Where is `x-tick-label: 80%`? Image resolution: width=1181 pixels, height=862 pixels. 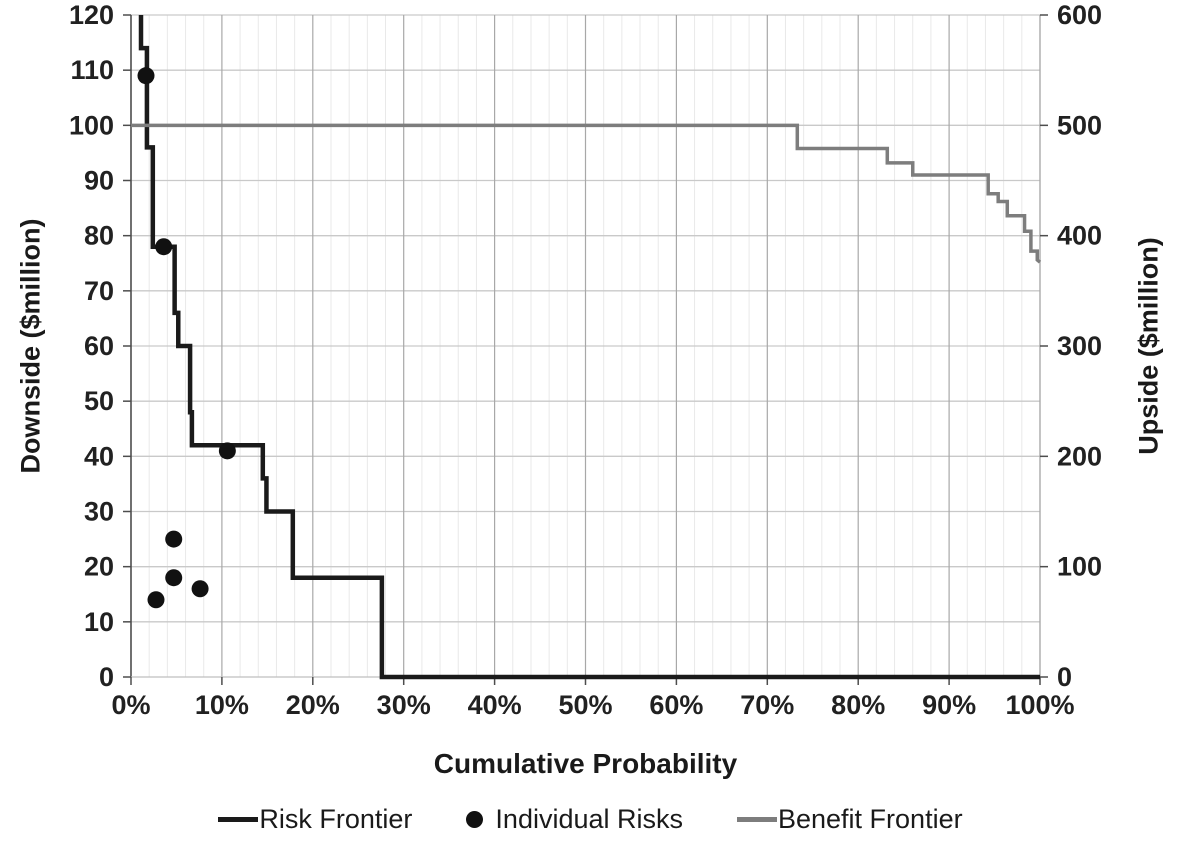 x-tick-label: 80% is located at coordinates (858, 705).